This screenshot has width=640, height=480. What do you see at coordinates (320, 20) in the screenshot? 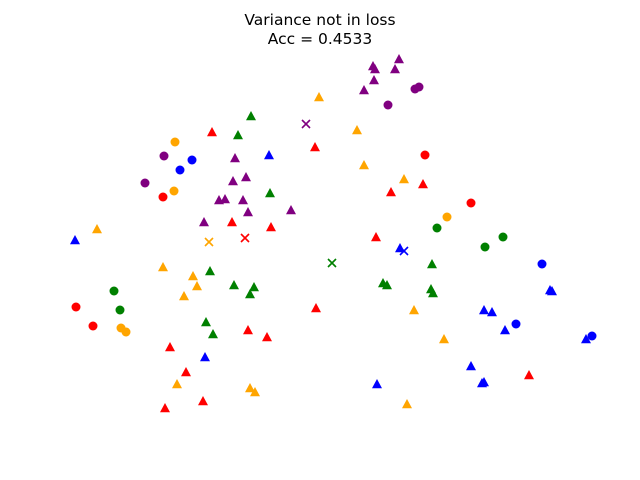
I see `chart-title: Variance not in loss` at bounding box center [320, 20].